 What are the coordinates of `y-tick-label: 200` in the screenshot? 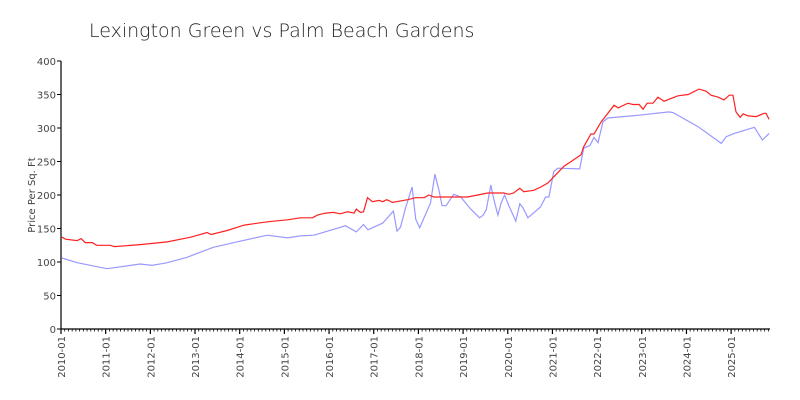 It's located at (46, 196).